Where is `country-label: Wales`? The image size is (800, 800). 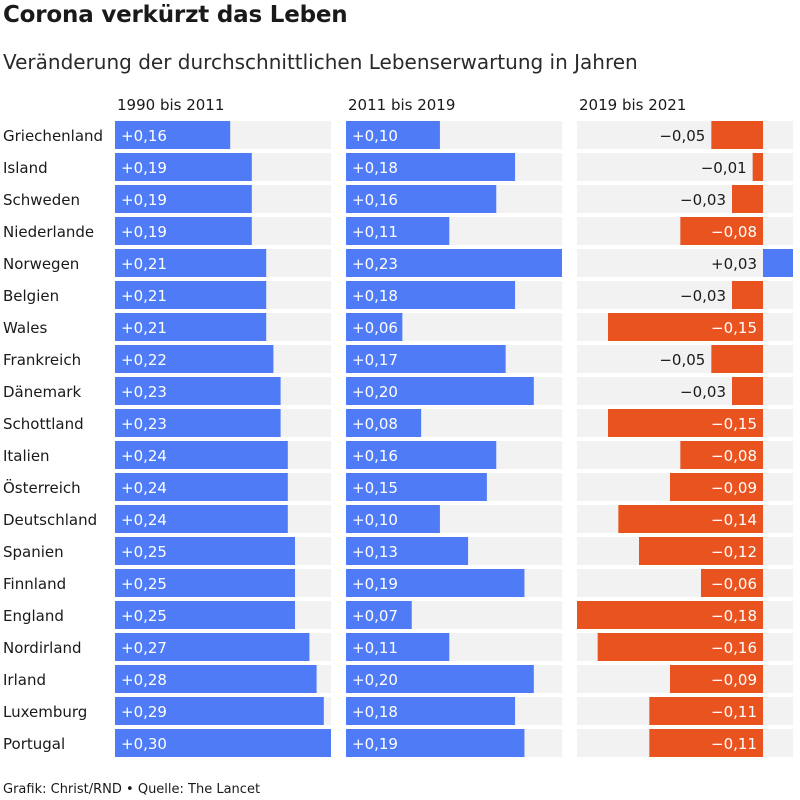
country-label: Wales is located at coordinates (25, 328).